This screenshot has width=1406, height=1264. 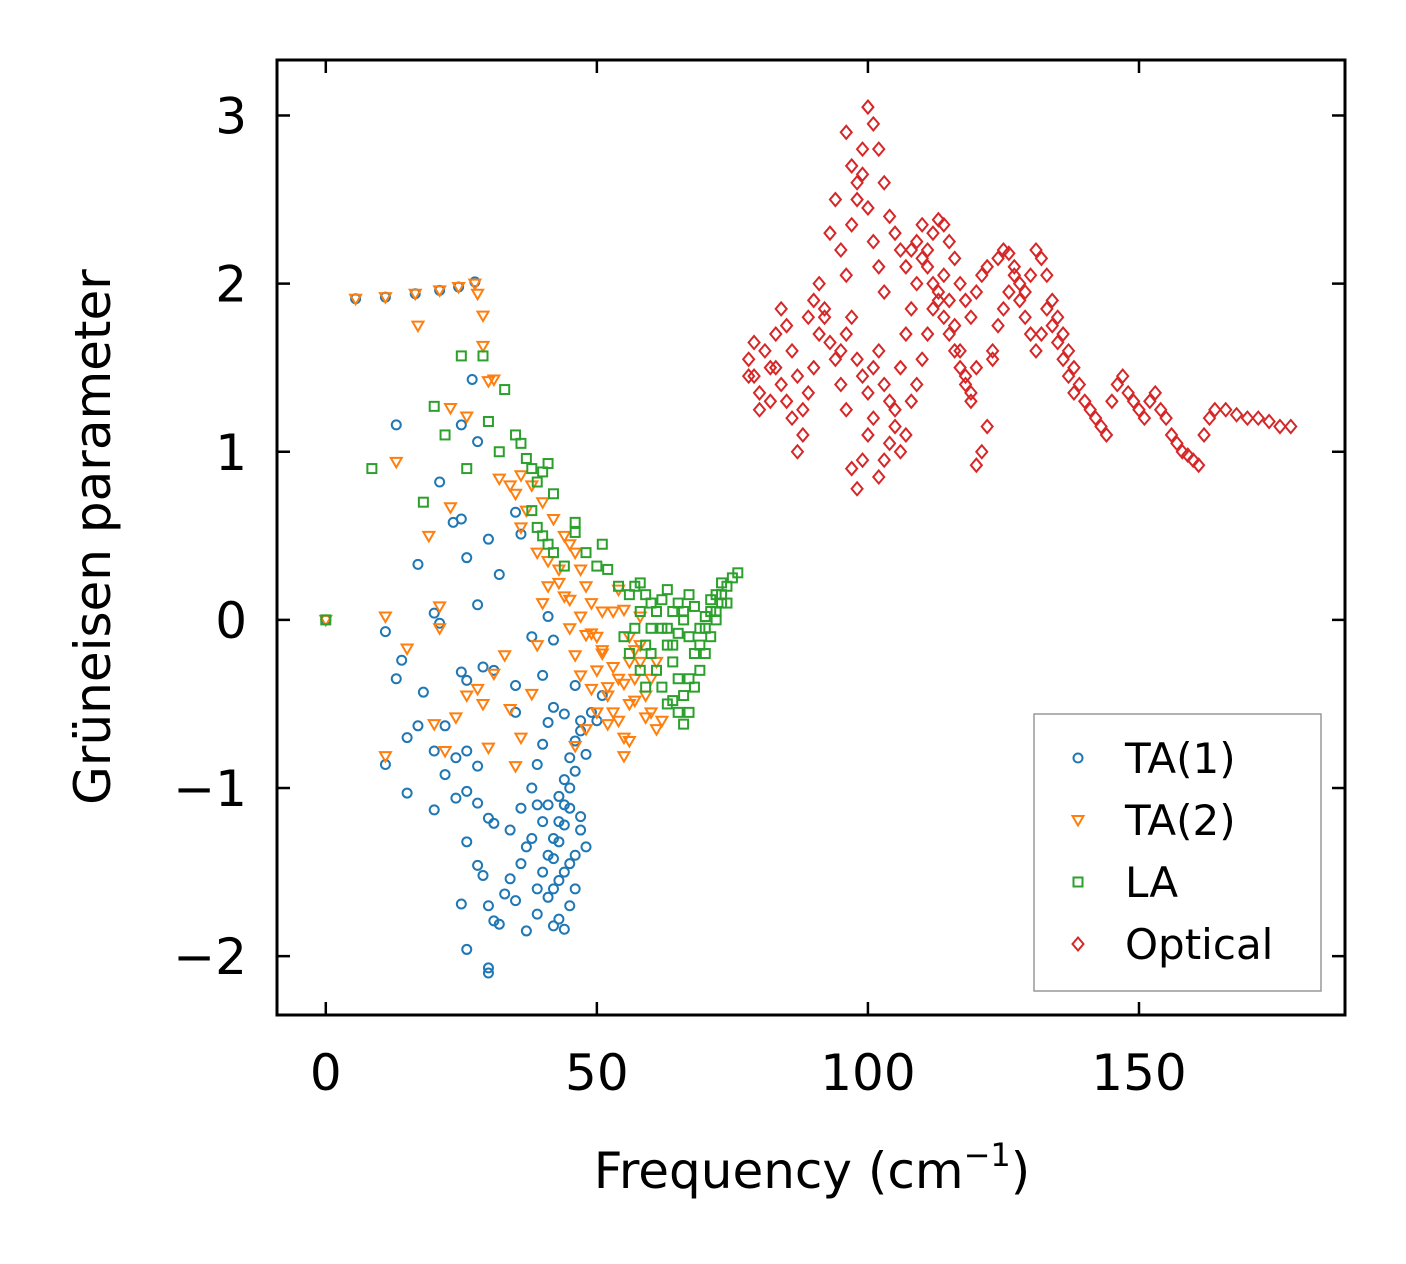 What do you see at coordinates (1153, 820) in the screenshot?
I see `legend-item: TA(2)` at bounding box center [1153, 820].